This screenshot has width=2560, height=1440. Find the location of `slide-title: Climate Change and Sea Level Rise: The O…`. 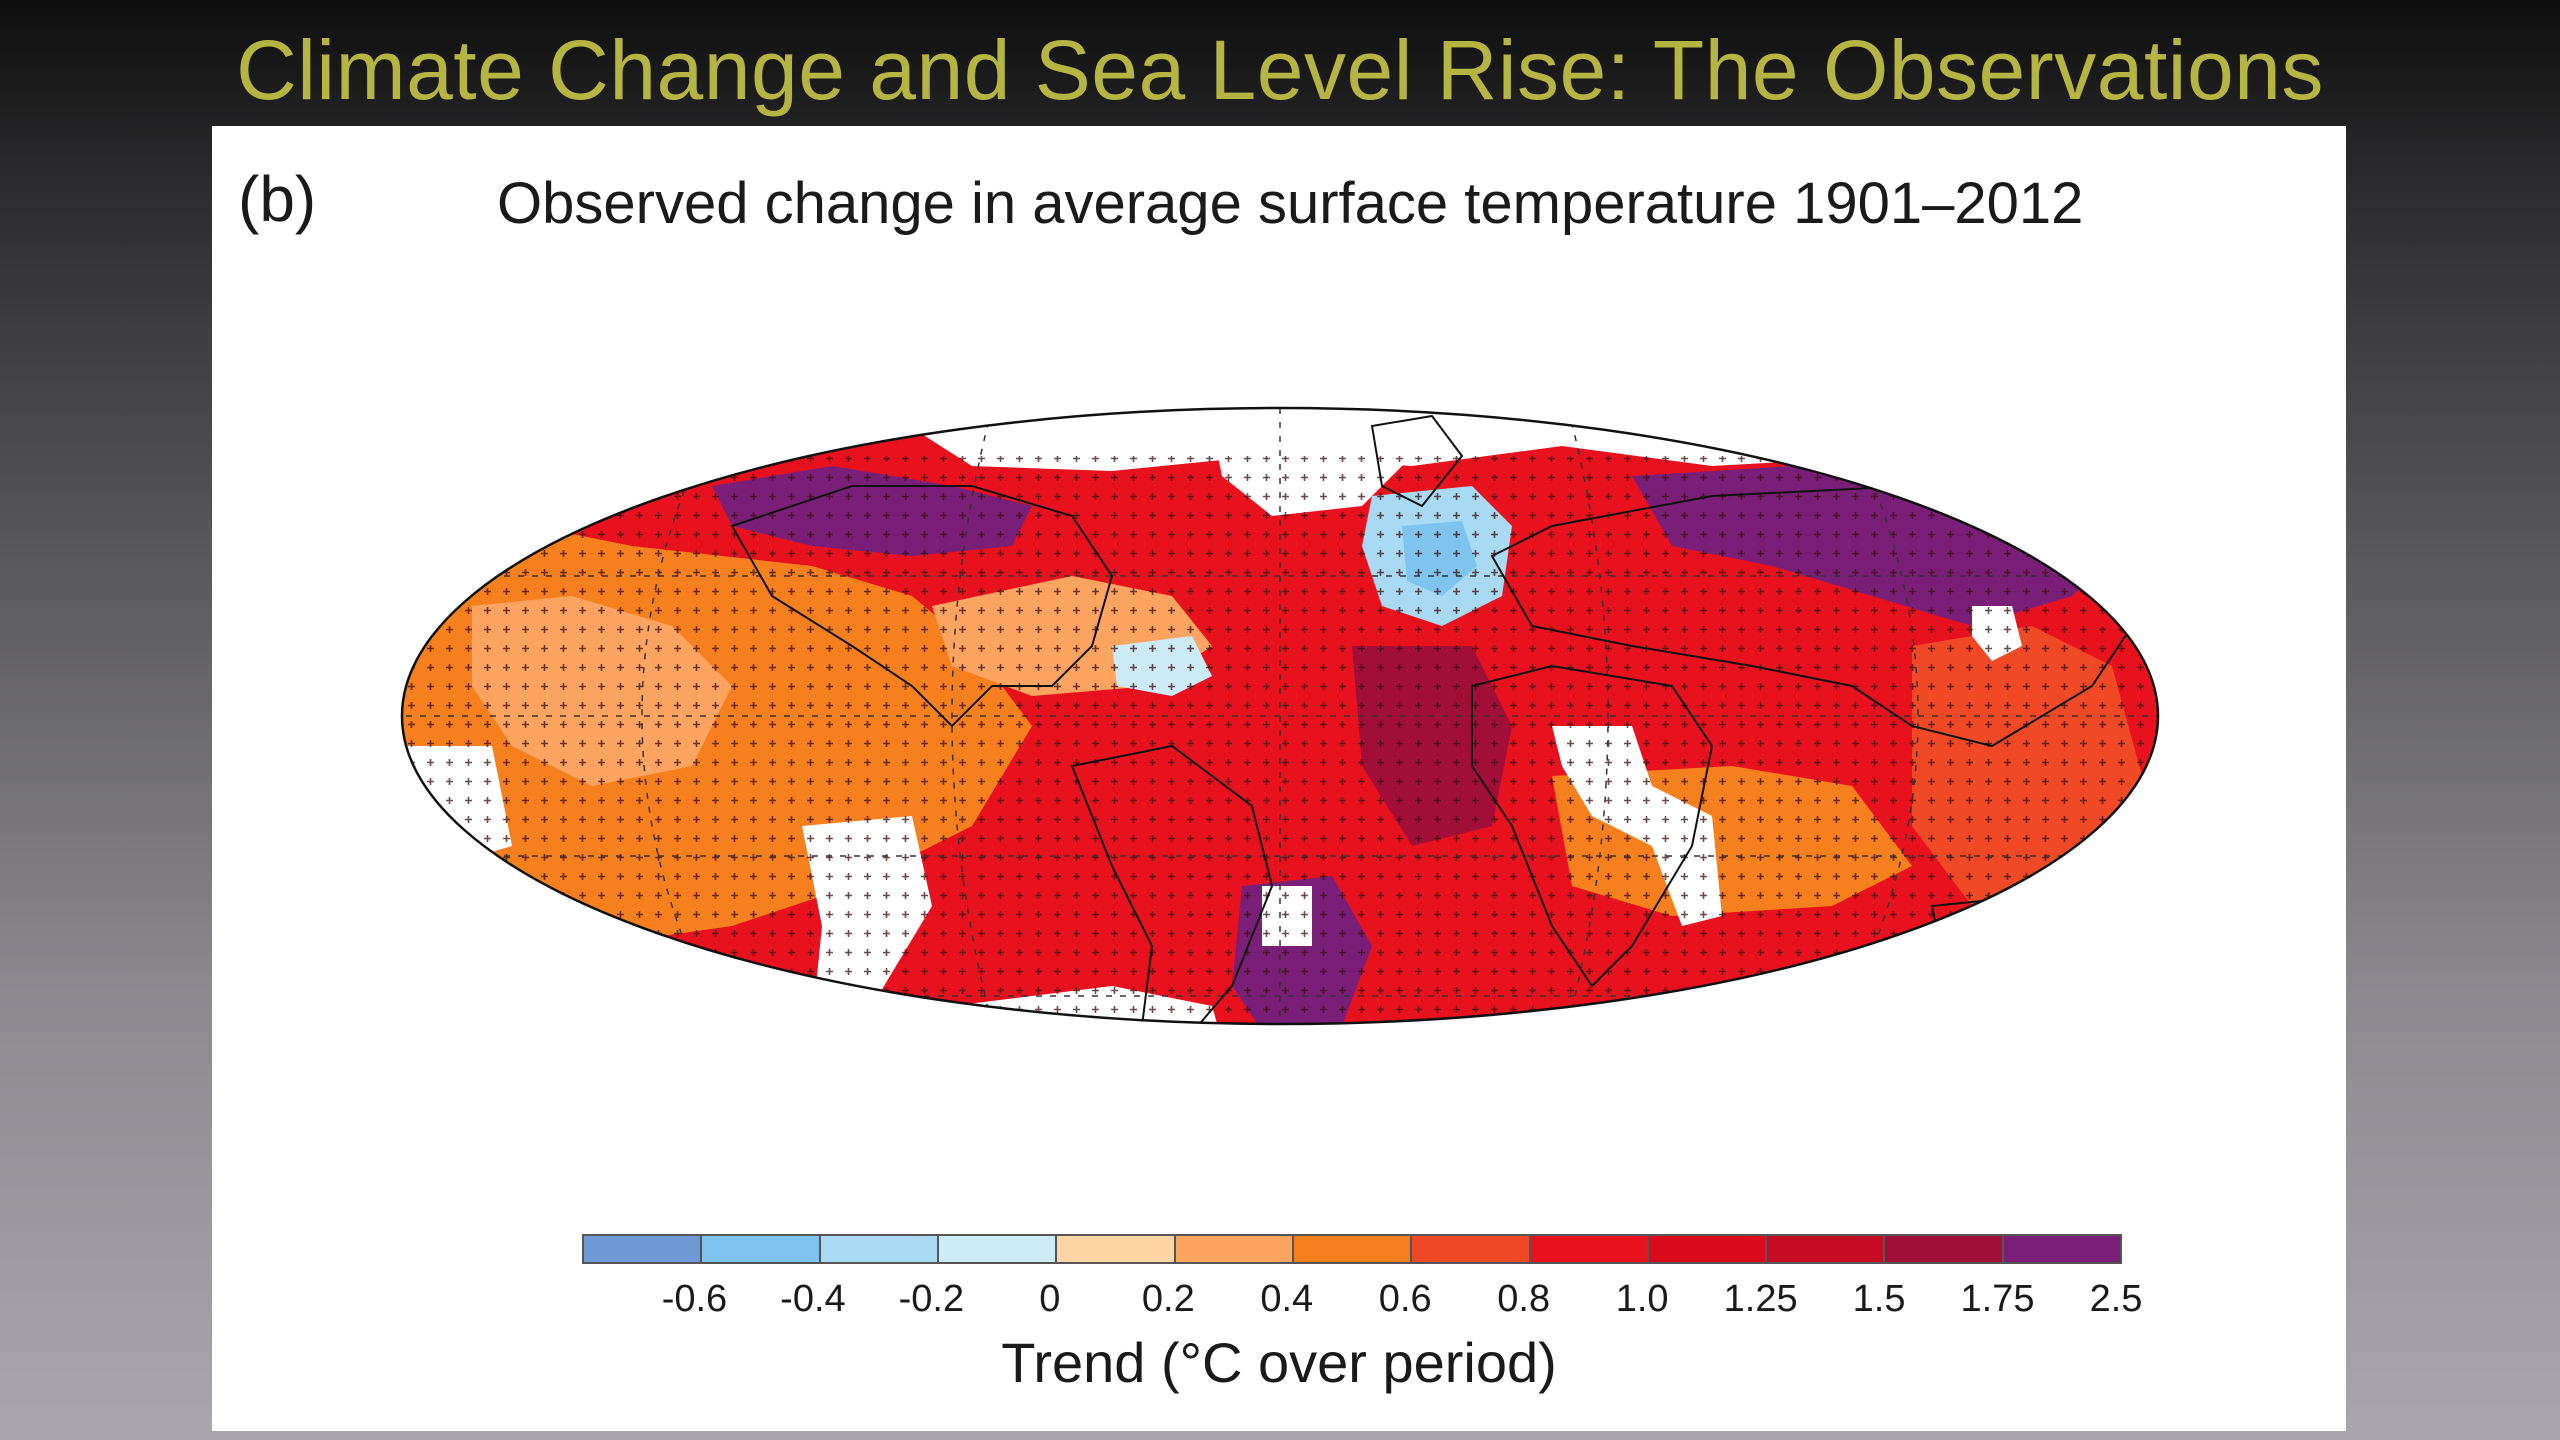

slide-title: Climate Change and Sea Level Rise: The O… is located at coordinates (1280, 70).